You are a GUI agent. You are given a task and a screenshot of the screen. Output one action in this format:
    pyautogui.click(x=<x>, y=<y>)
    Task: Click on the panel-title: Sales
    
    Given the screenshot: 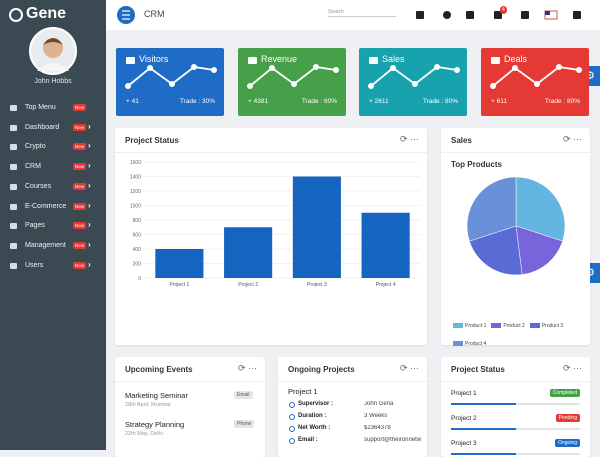 What is the action you would take?
    pyautogui.click(x=461, y=140)
    